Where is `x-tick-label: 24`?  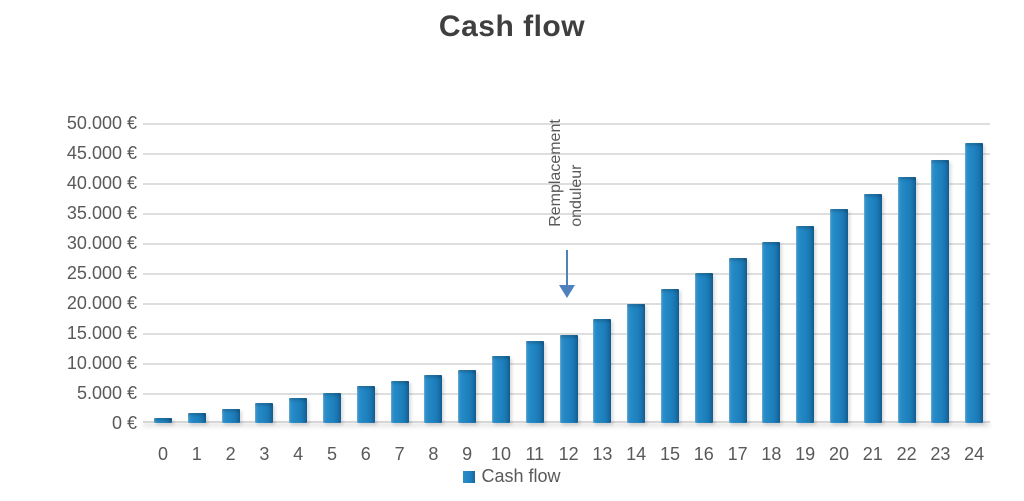 x-tick-label: 24 is located at coordinates (974, 454).